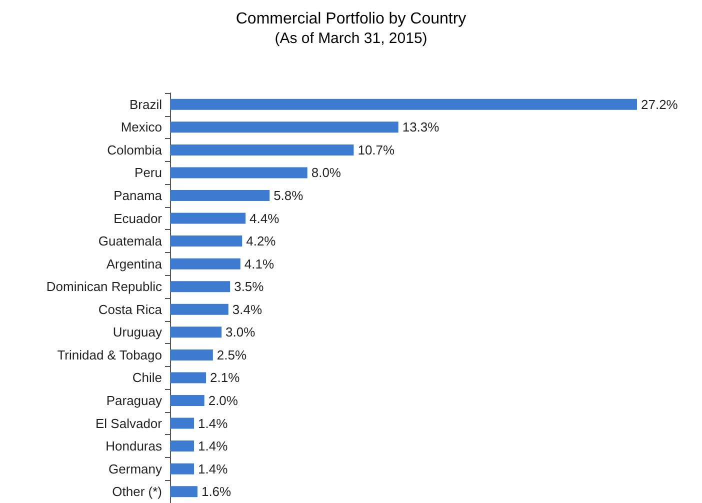 The image size is (702, 503). Describe the element at coordinates (134, 400) in the screenshot. I see `y-tick-label: Paraguay` at that location.